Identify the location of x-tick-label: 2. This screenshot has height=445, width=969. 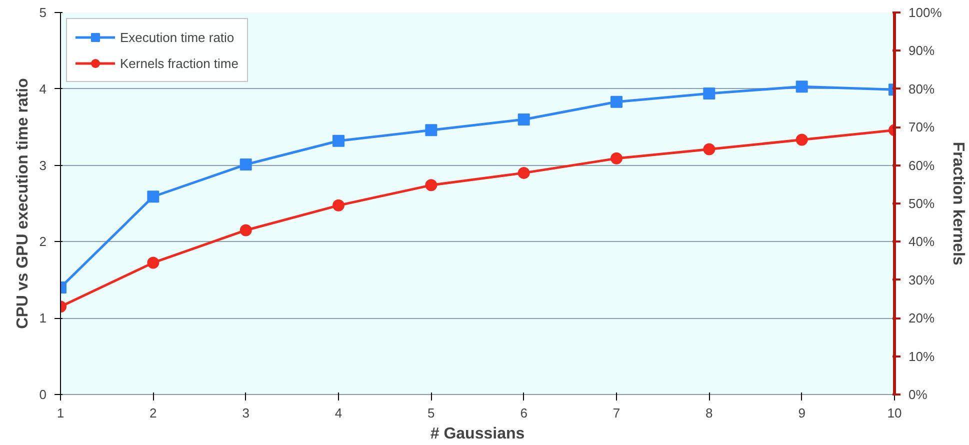
(153, 413).